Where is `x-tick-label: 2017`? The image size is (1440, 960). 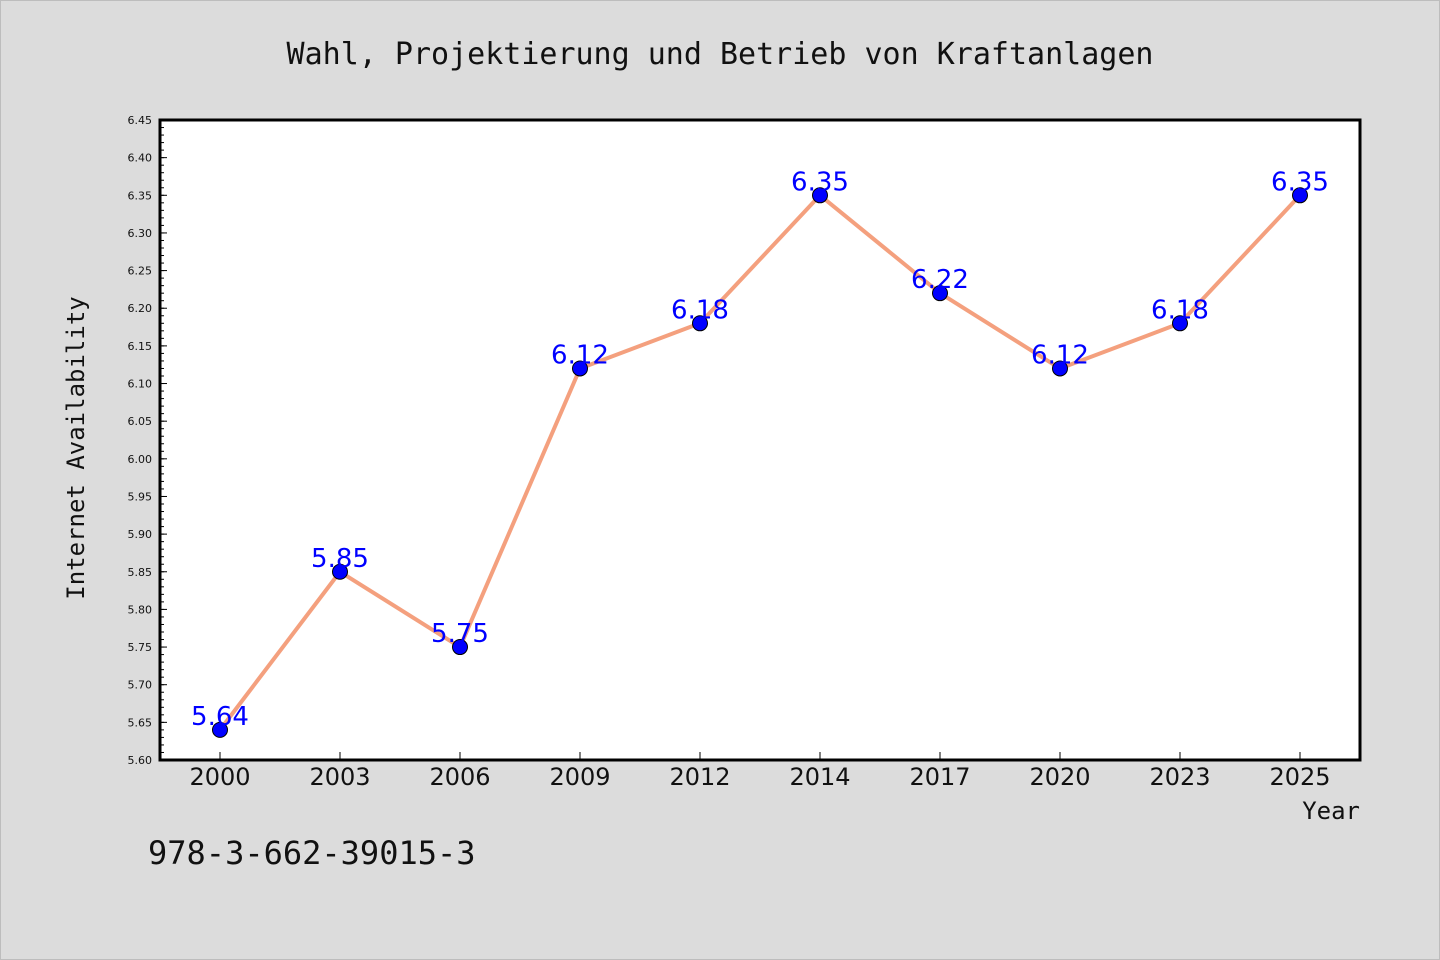
x-tick-label: 2017 is located at coordinates (939, 777).